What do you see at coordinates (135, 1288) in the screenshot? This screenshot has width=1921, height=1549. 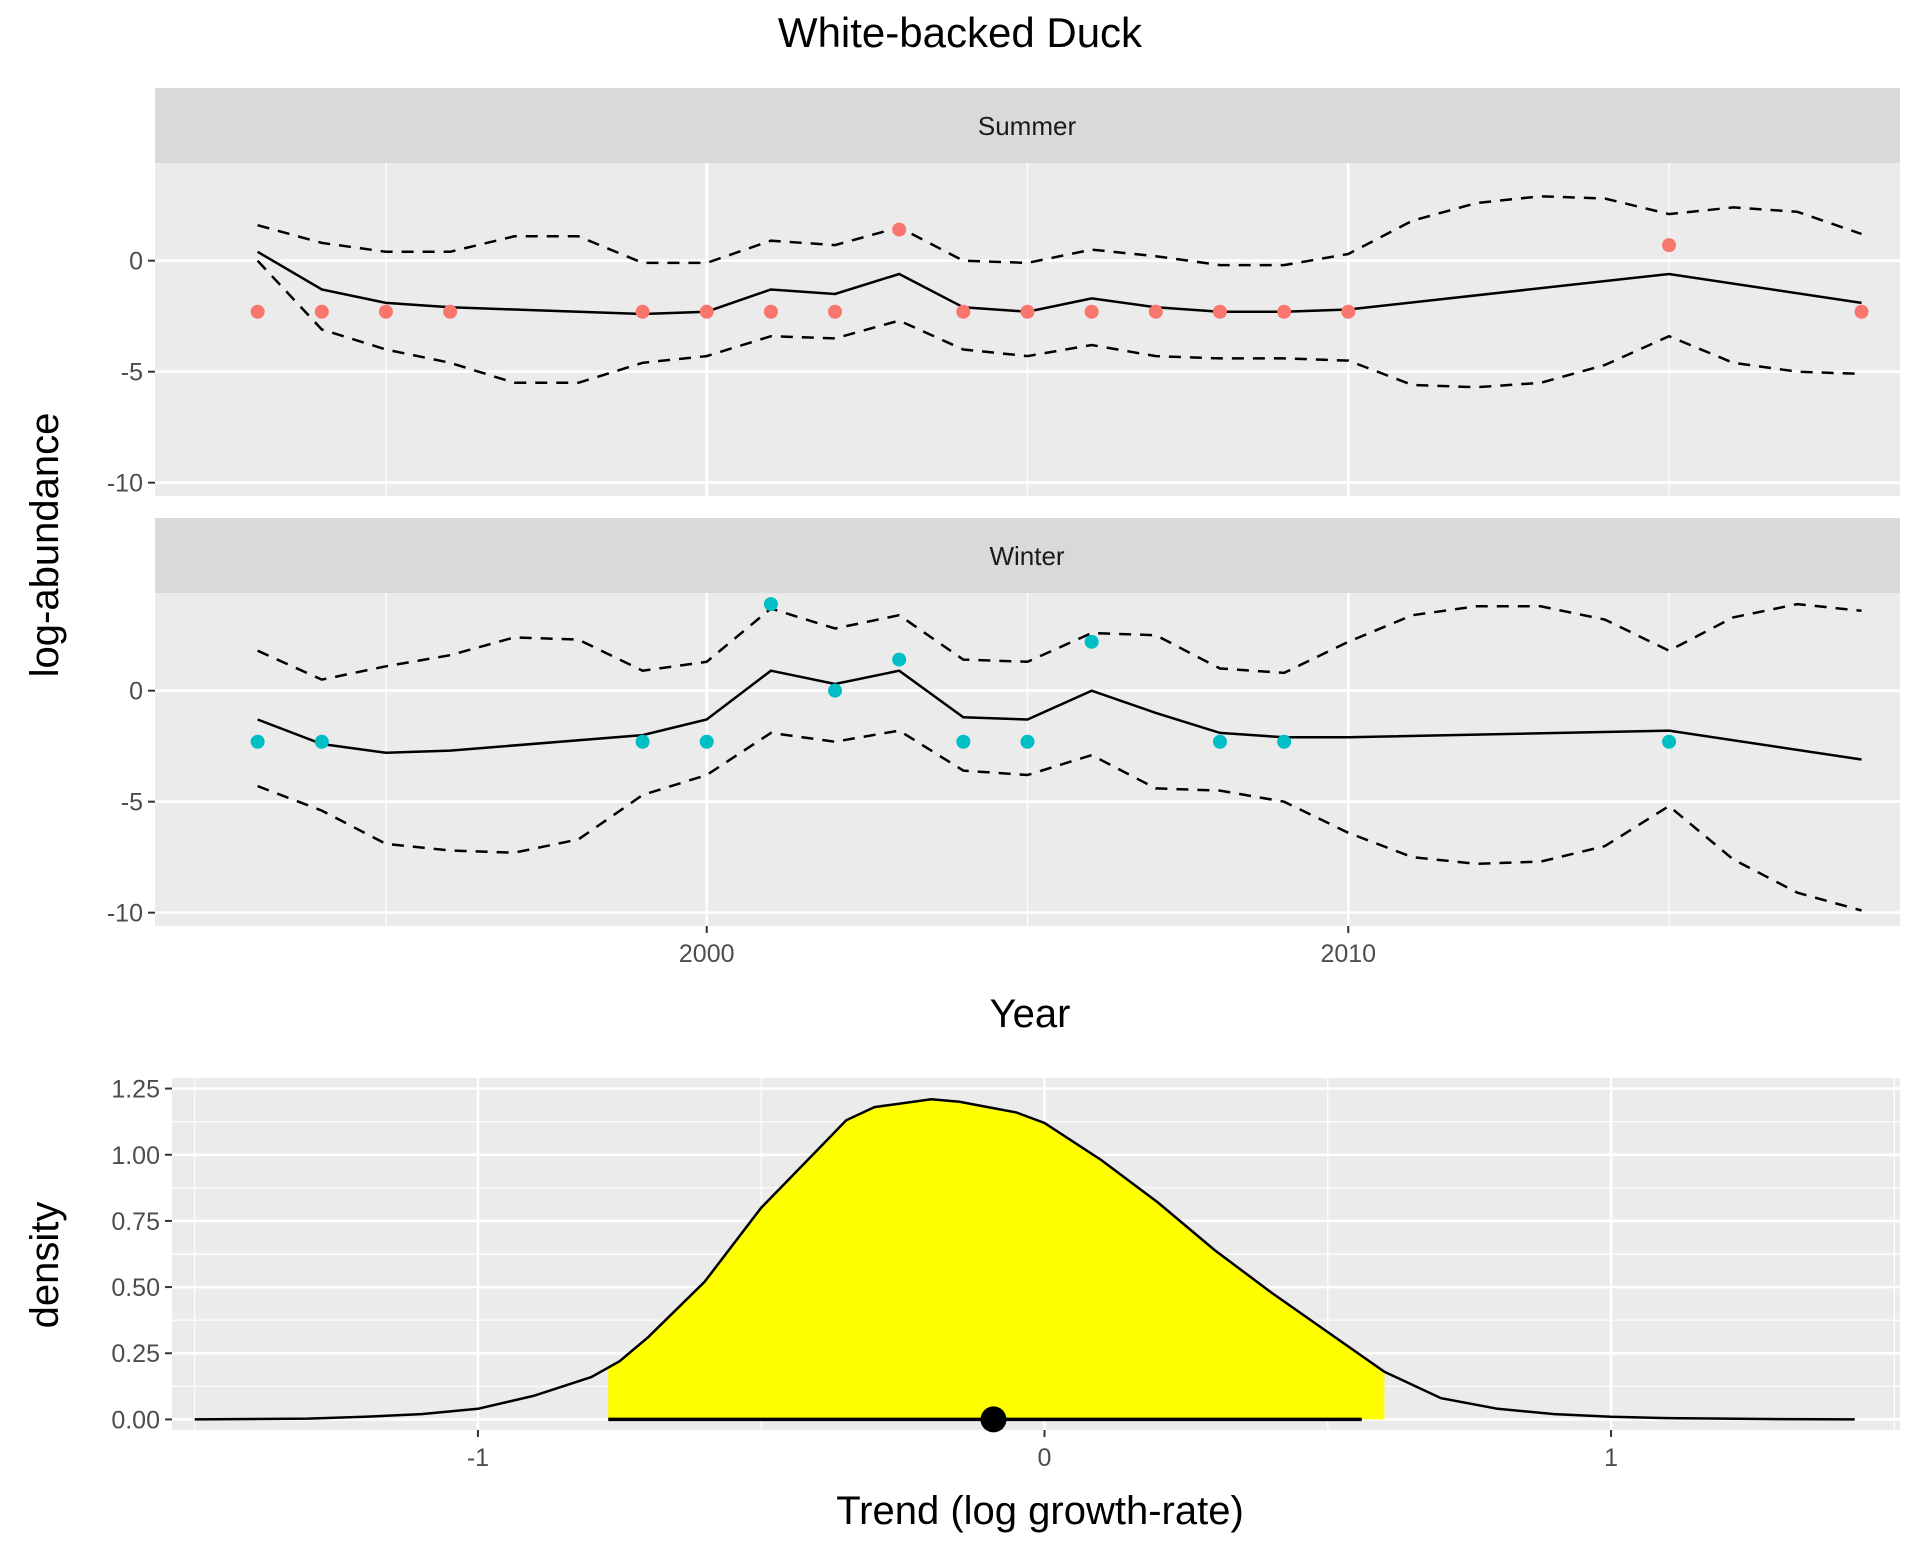 I see `y-tick-label: 0.50` at bounding box center [135, 1288].